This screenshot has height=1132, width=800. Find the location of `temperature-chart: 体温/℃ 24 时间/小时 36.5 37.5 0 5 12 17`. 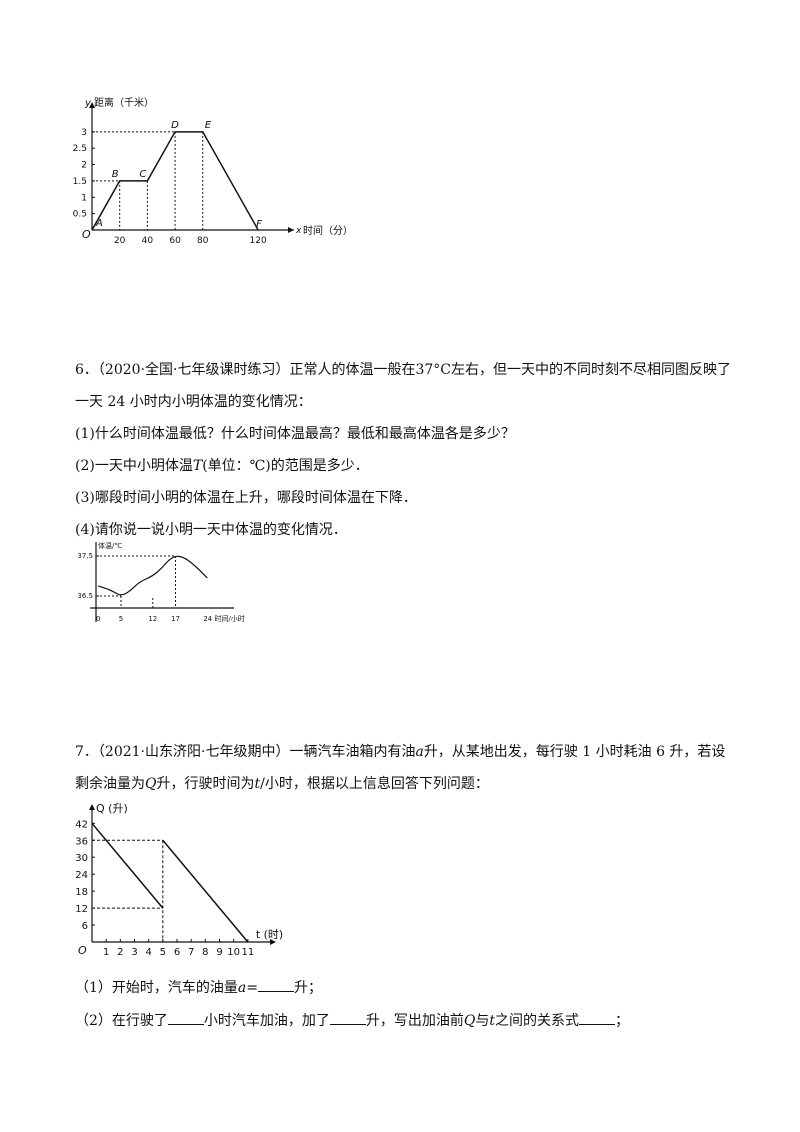

temperature-chart: 体温/℃ 24 时间/小时 36.5 37.5 0 5 12 17 is located at coordinates (157, 590).